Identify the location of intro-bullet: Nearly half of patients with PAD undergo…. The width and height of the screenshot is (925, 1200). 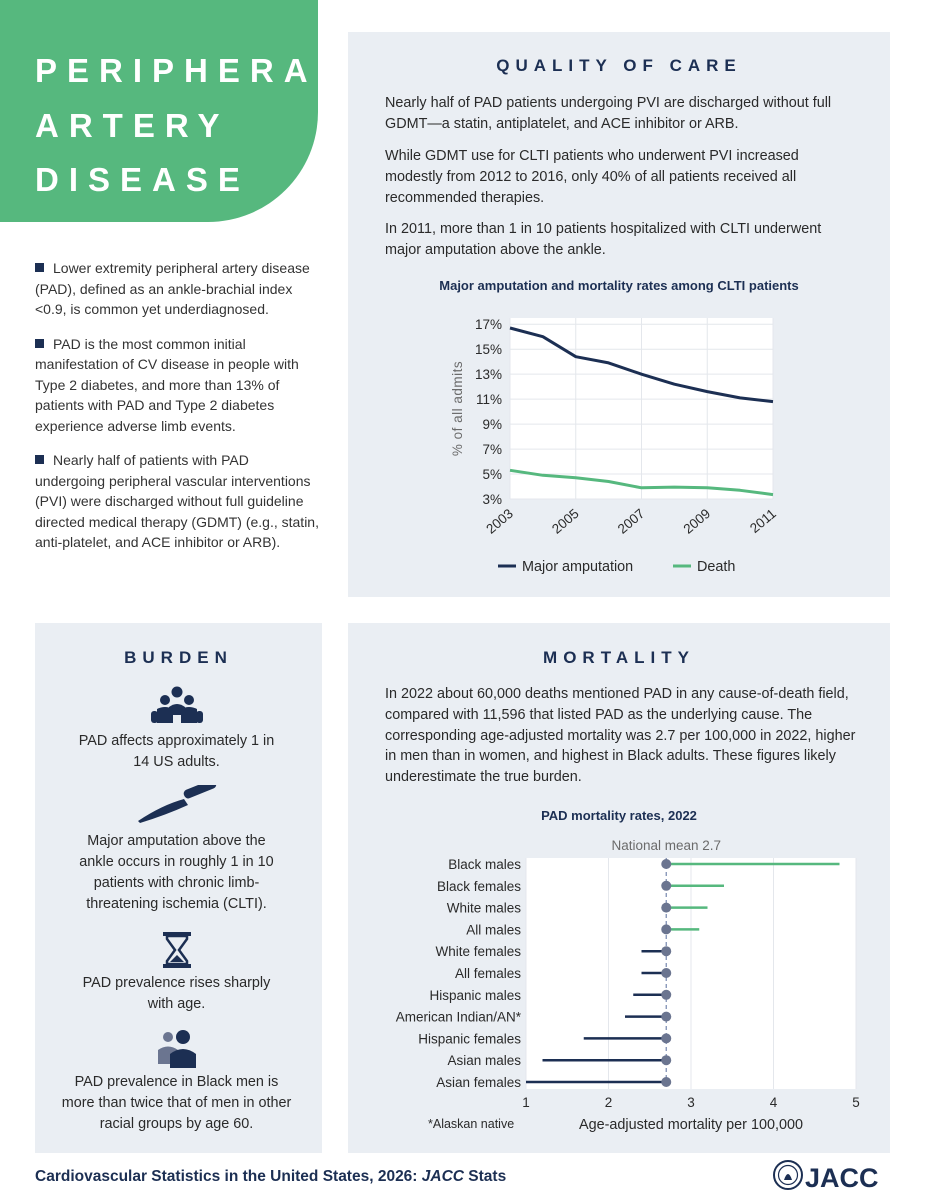
(177, 501).